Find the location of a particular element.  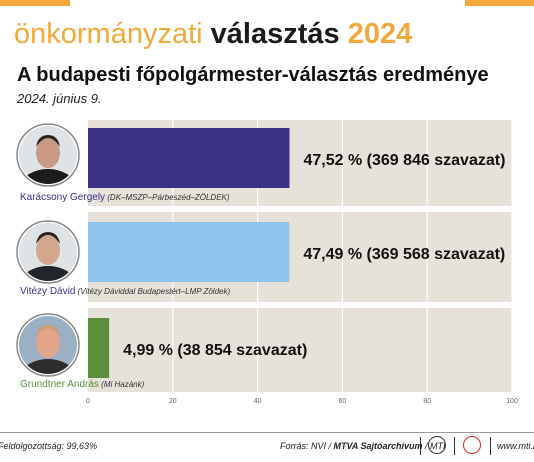

chart-date: 2024. június 9. is located at coordinates (59, 98).